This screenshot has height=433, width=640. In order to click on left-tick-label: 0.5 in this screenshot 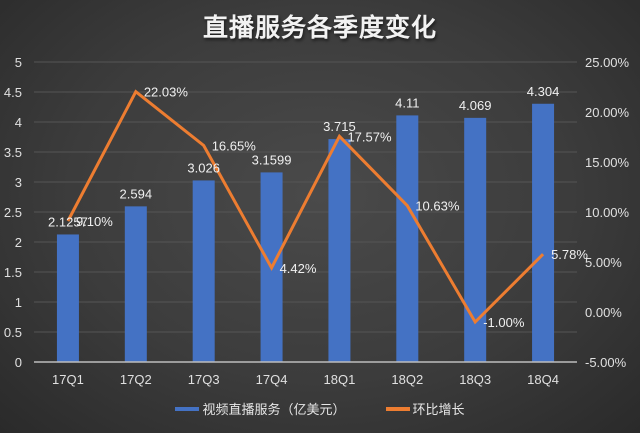, I will do `click(13, 332)`.